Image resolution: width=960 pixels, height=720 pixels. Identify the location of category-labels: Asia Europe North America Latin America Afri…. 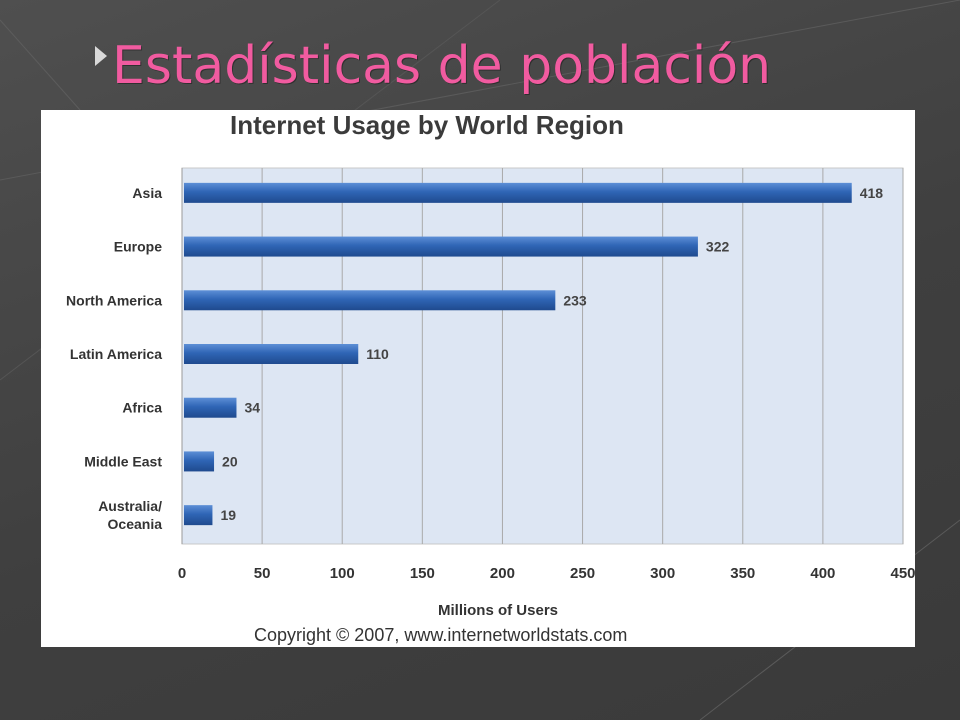
(114, 358).